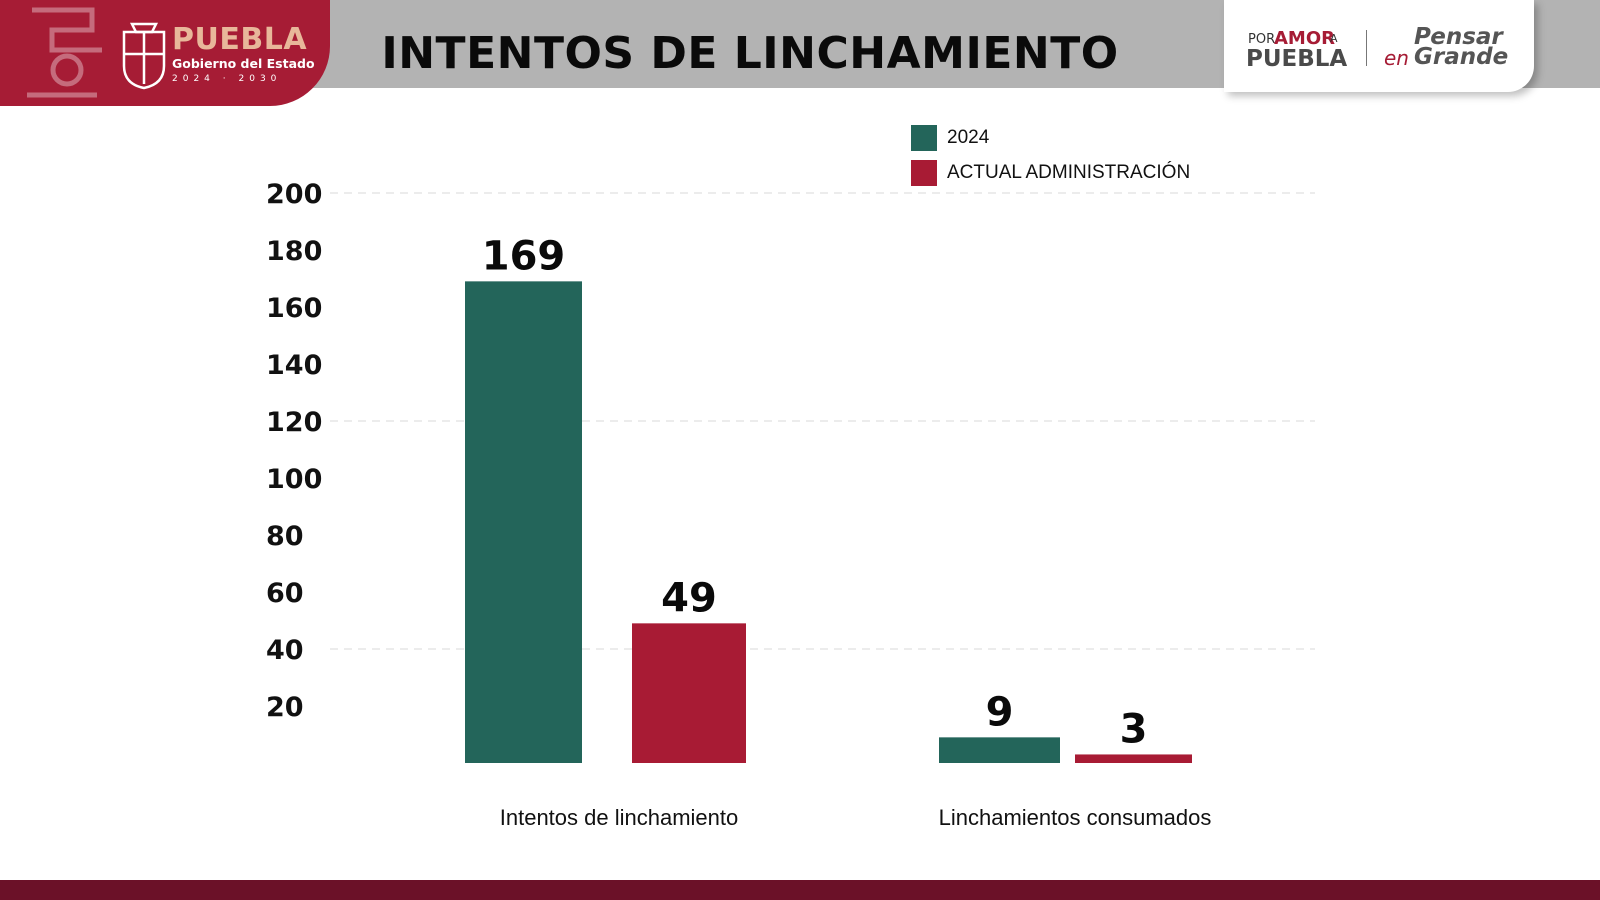 The width and height of the screenshot is (1600, 900). Describe the element at coordinates (285, 650) in the screenshot. I see `y-tick-label: 40` at that location.